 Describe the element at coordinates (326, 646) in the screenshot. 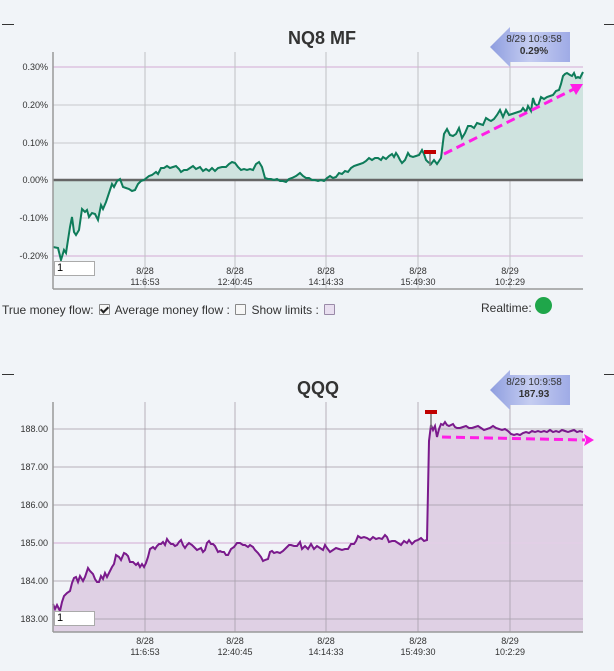

I see `chart2-xtick: 8/28 14:14:33` at that location.